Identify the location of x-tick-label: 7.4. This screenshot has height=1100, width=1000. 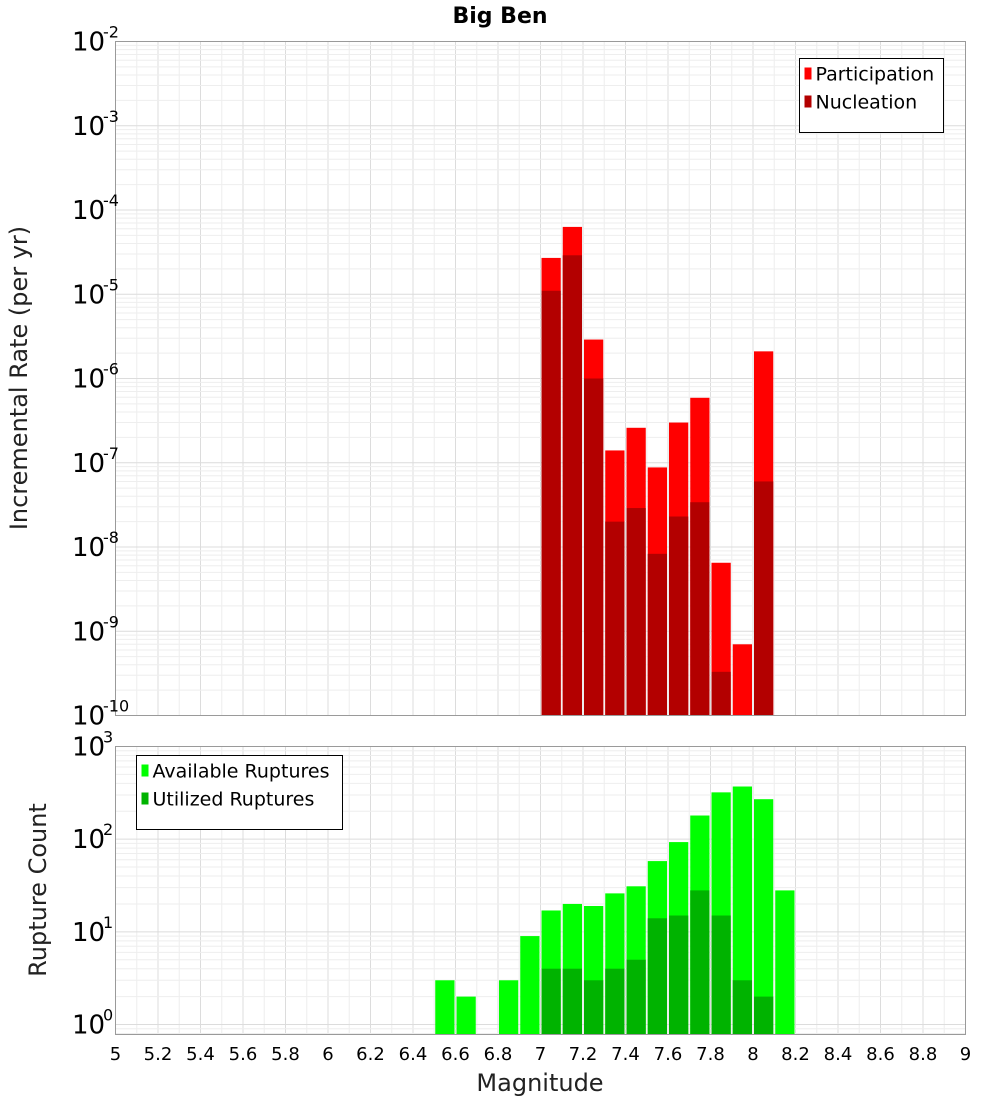
(625, 1054).